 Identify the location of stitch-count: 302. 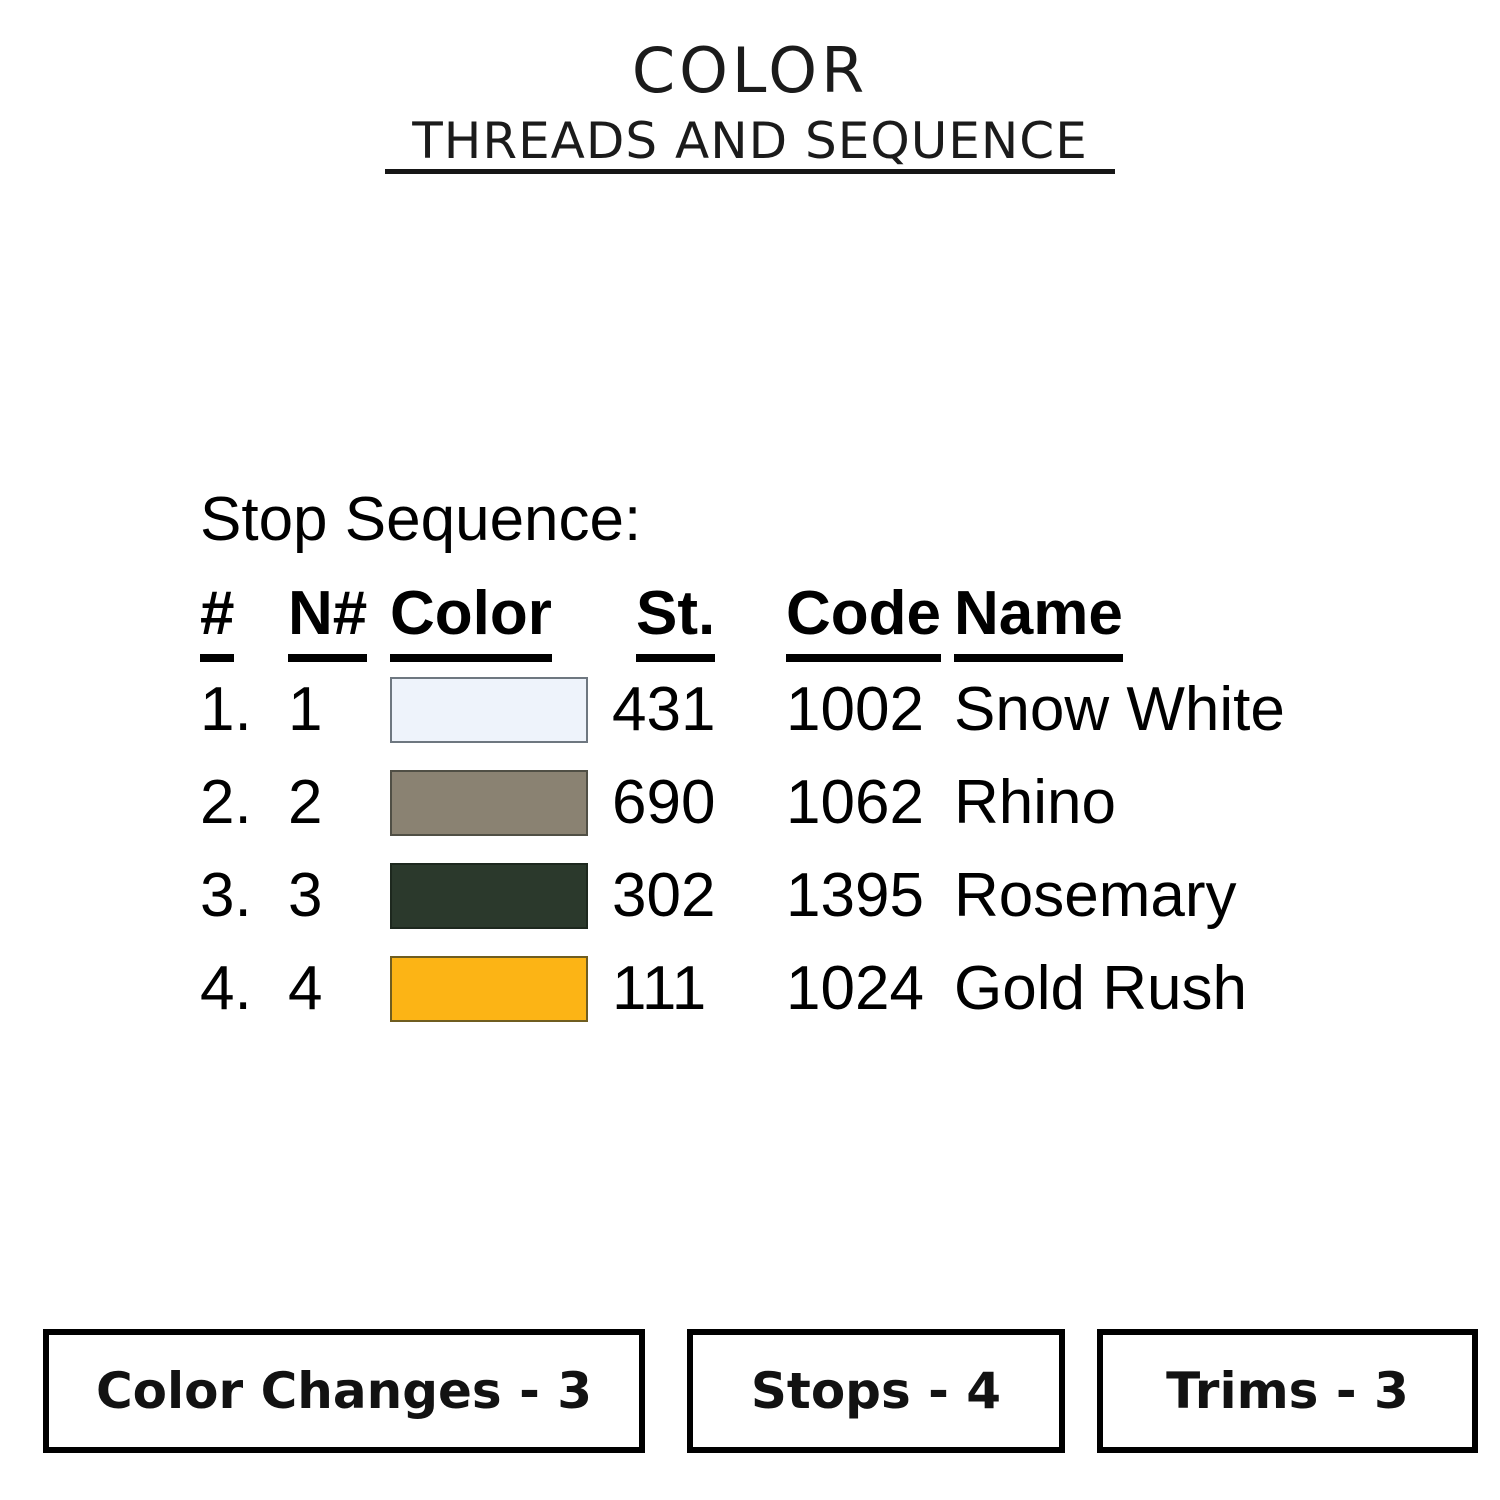
(664, 895).